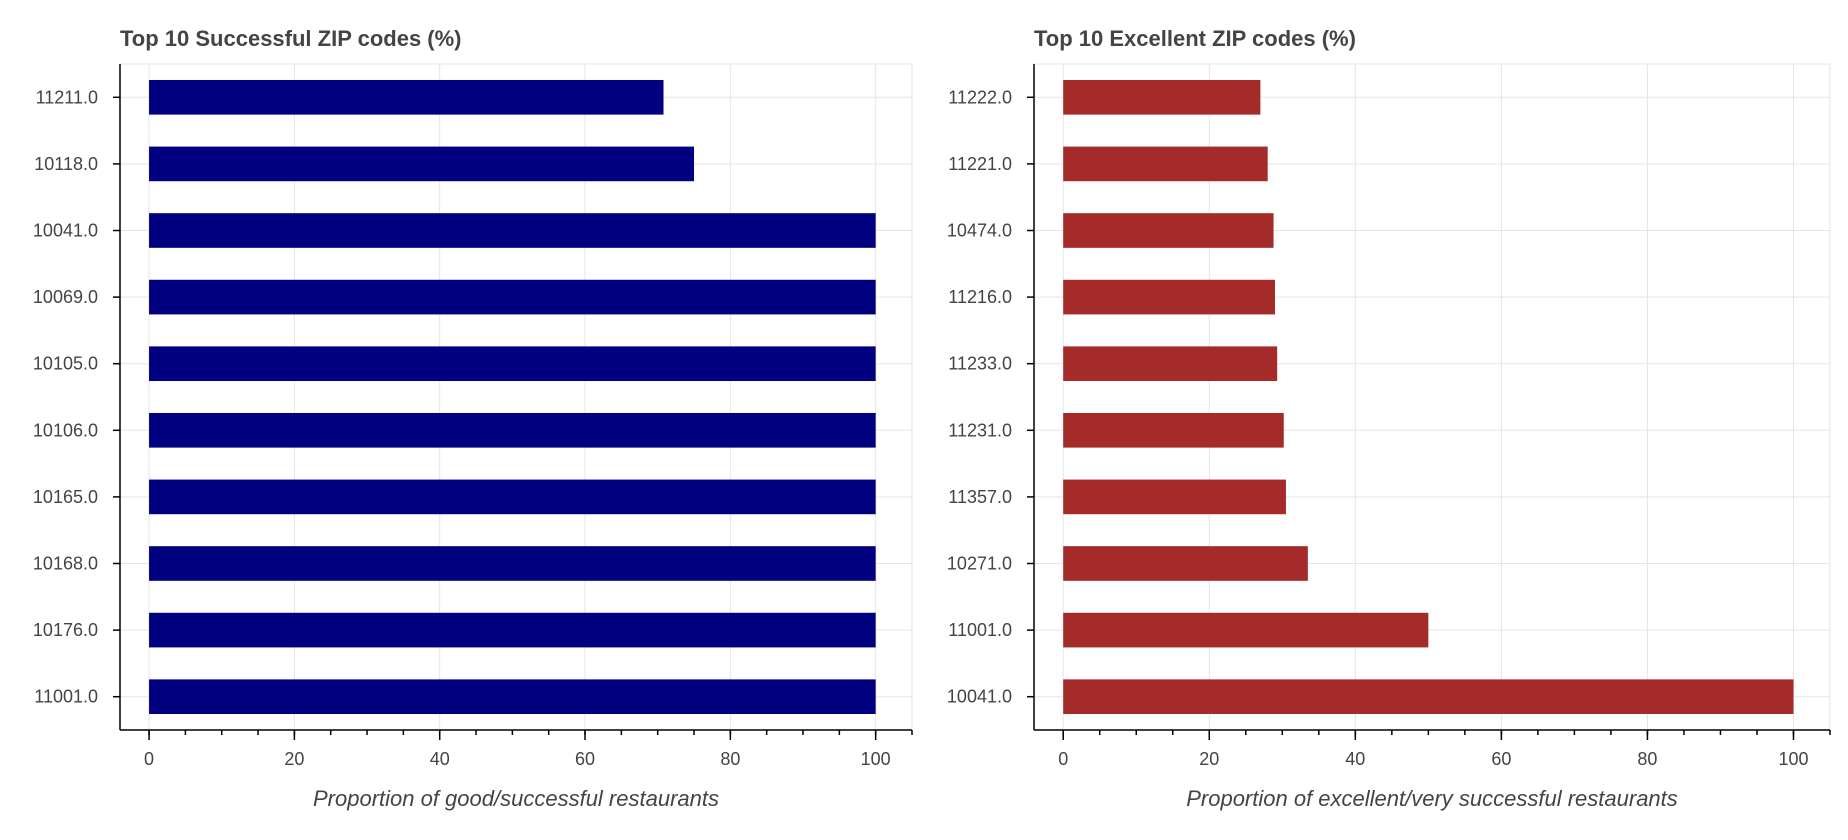 The image size is (1848, 840). What do you see at coordinates (65, 364) in the screenshot?
I see `y-tick-label: 10105.0` at bounding box center [65, 364].